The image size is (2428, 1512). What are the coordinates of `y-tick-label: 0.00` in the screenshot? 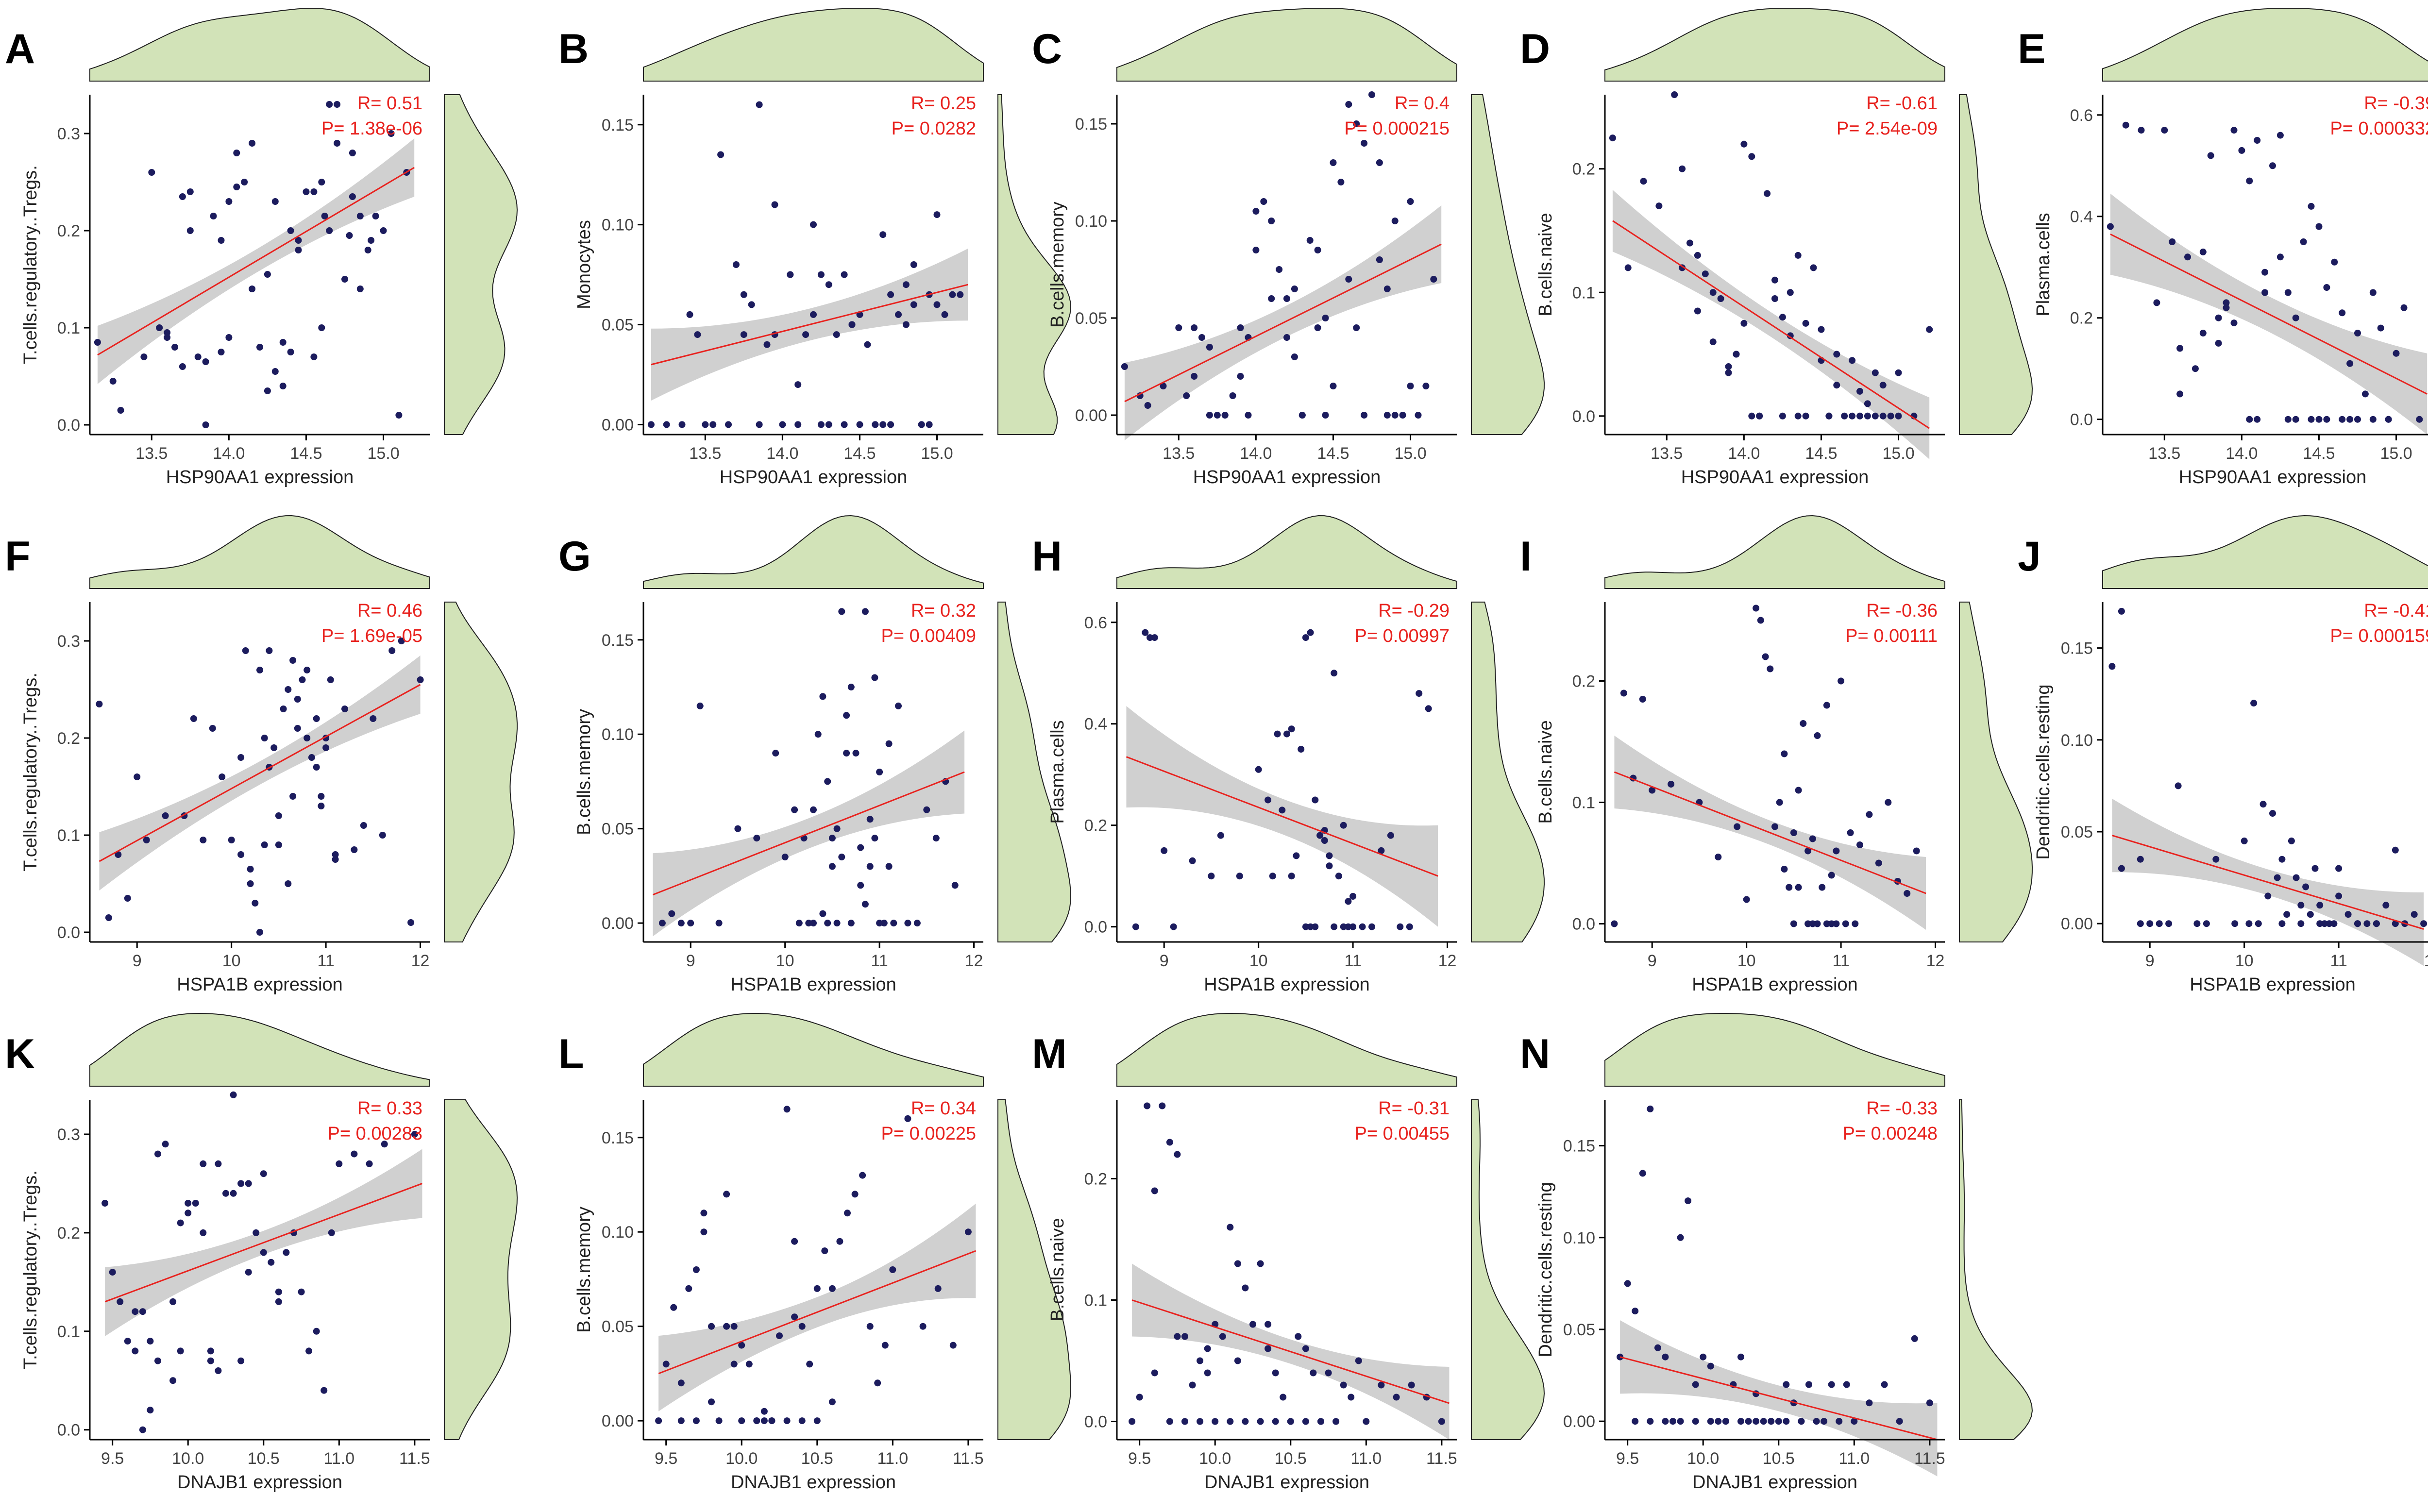 It's located at (2077, 924).